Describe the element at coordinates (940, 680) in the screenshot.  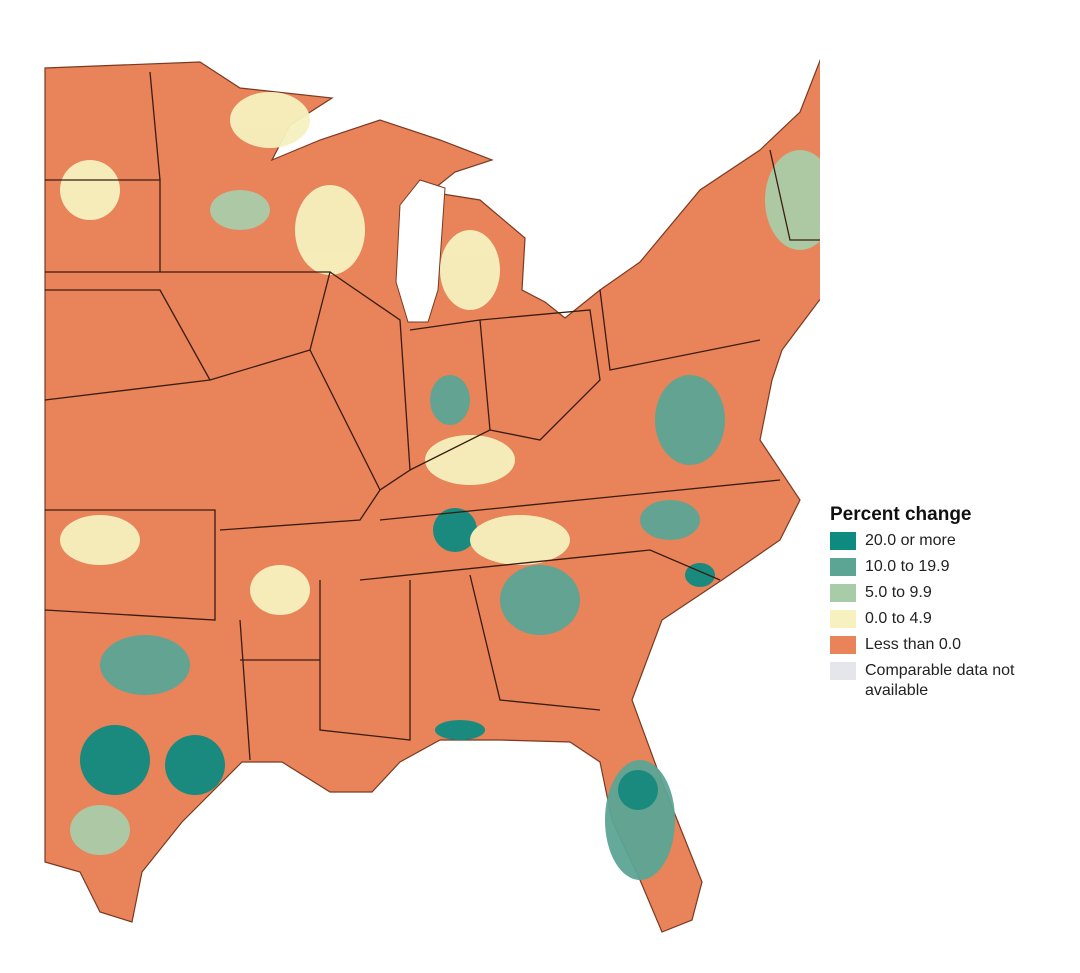
I see `legend-label: Comparable data not available` at that location.